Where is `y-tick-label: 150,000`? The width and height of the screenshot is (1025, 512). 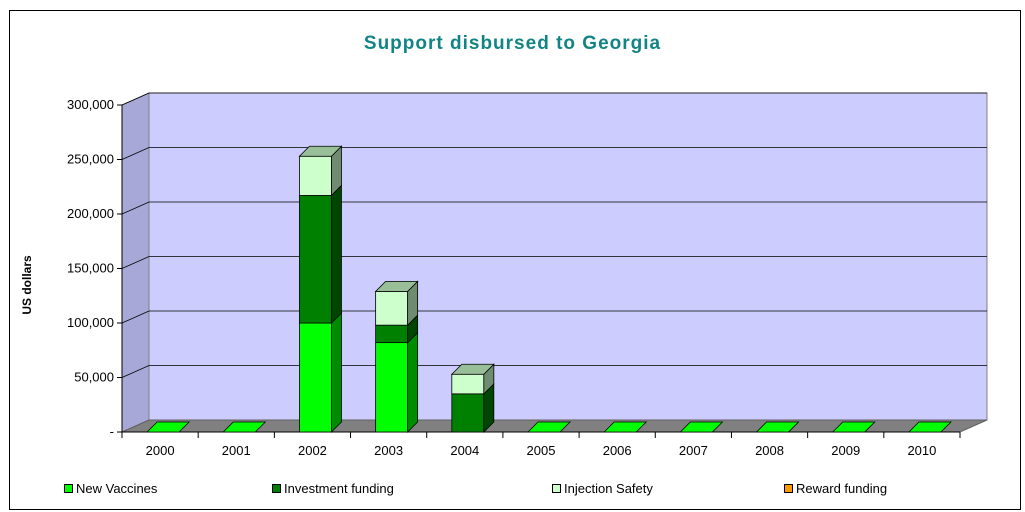 y-tick-label: 150,000 is located at coordinates (90, 268).